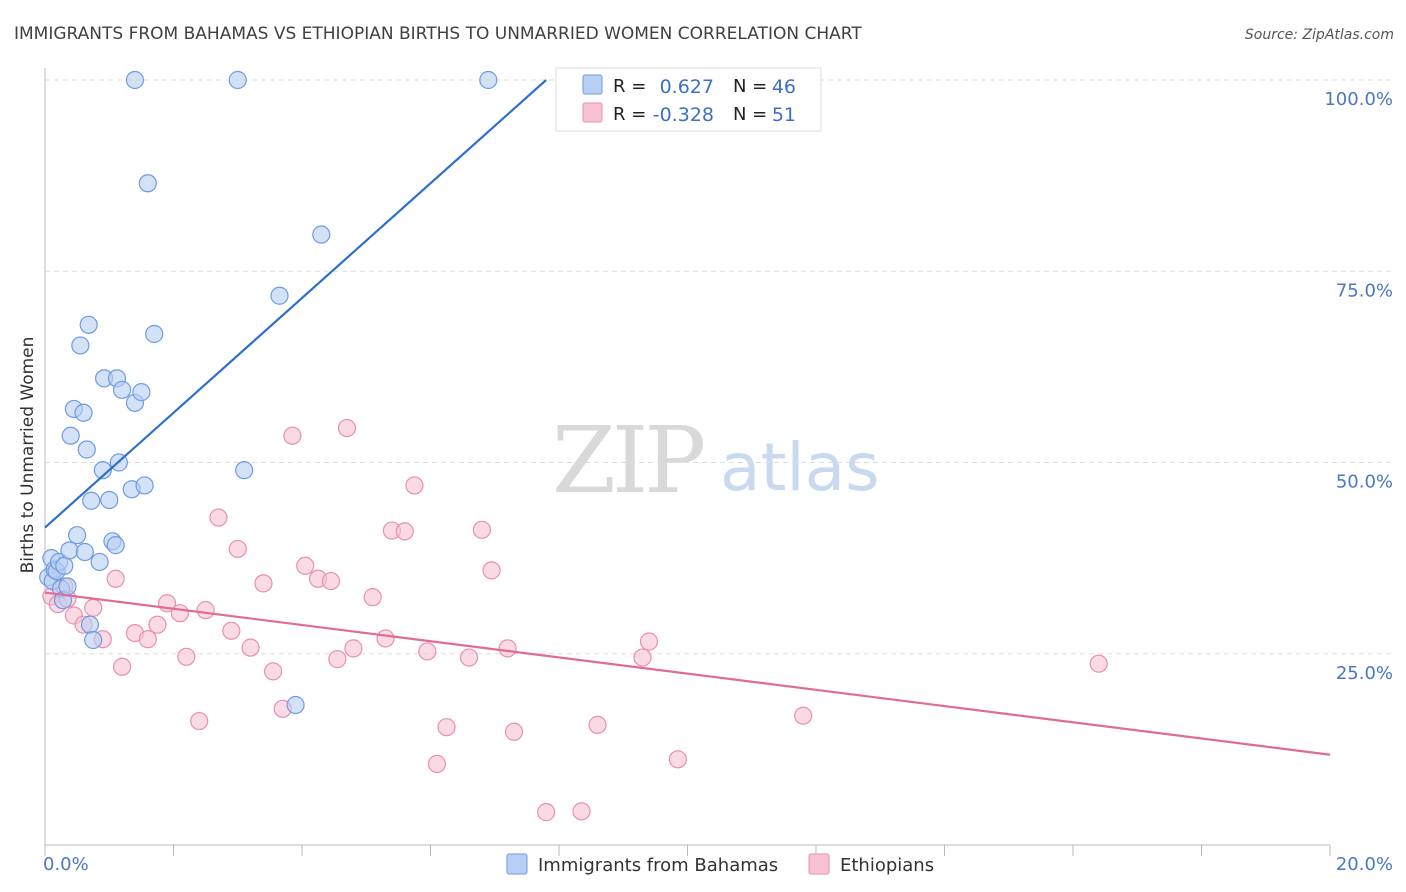 The width and height of the screenshot is (1406, 892). What do you see at coordinates (819, 864) in the screenshot?
I see `legend-swatch-ethiopians` at bounding box center [819, 864].